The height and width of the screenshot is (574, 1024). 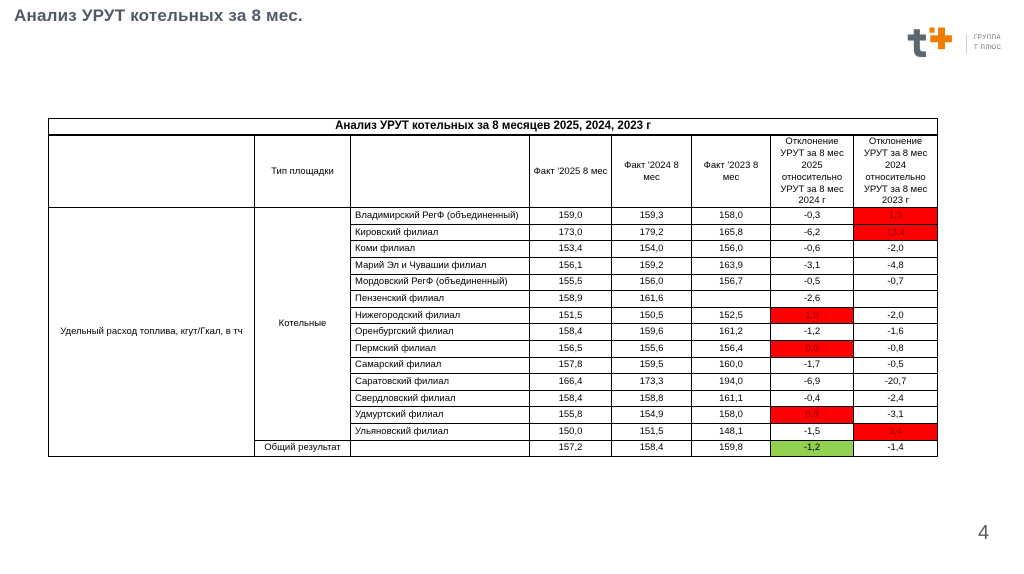 What do you see at coordinates (731, 415) in the screenshot?
I see `fact-2023-cell: 158,0` at bounding box center [731, 415].